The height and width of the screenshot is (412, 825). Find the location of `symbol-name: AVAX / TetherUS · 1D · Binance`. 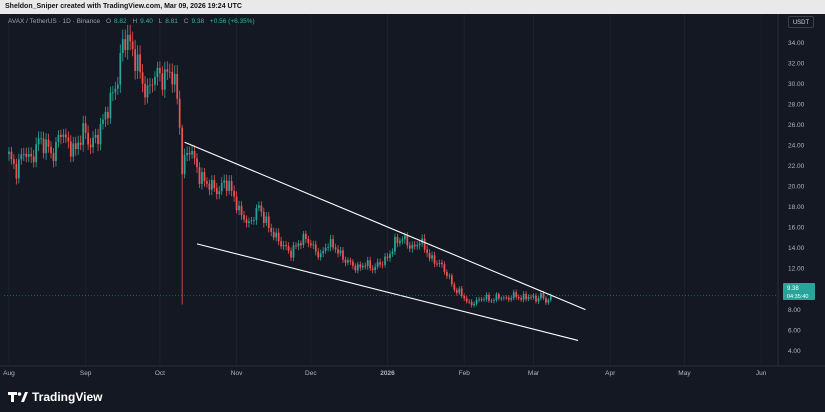

symbol-name: AVAX / TetherUS · 1D · Binance is located at coordinates (54, 21).